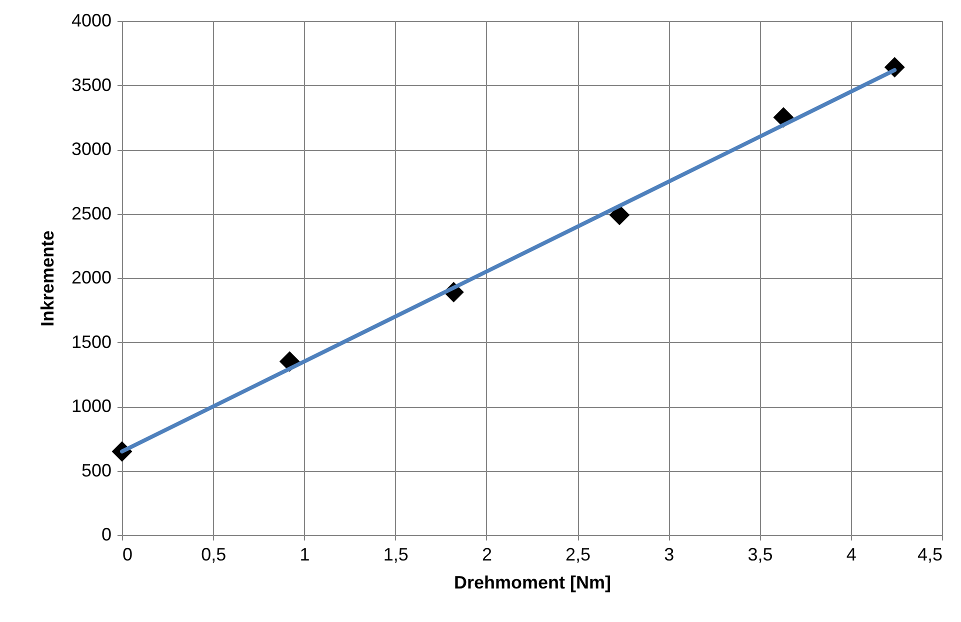  What do you see at coordinates (533, 582) in the screenshot?
I see `x-axis-title: Drehmoment [Nm]` at bounding box center [533, 582].